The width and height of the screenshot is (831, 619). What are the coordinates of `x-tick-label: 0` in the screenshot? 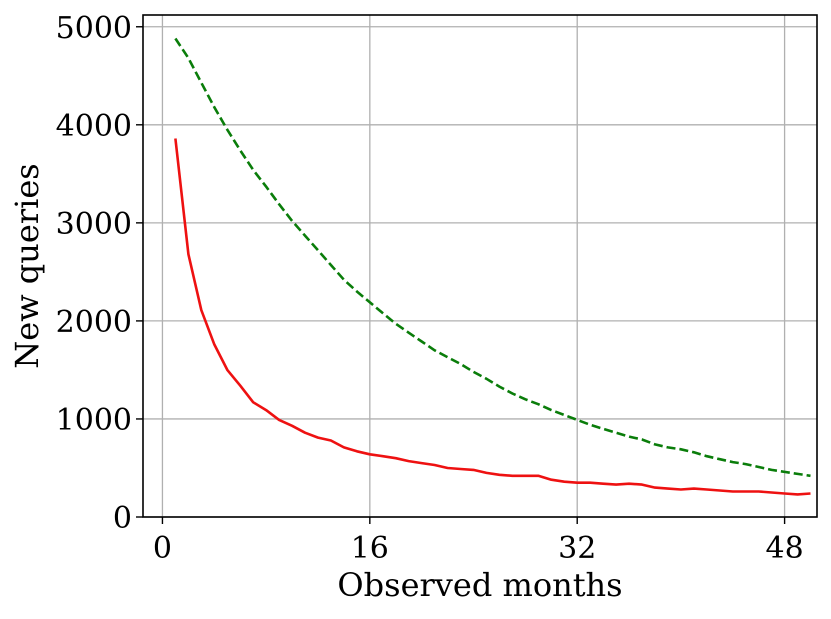 It's located at (162, 548).